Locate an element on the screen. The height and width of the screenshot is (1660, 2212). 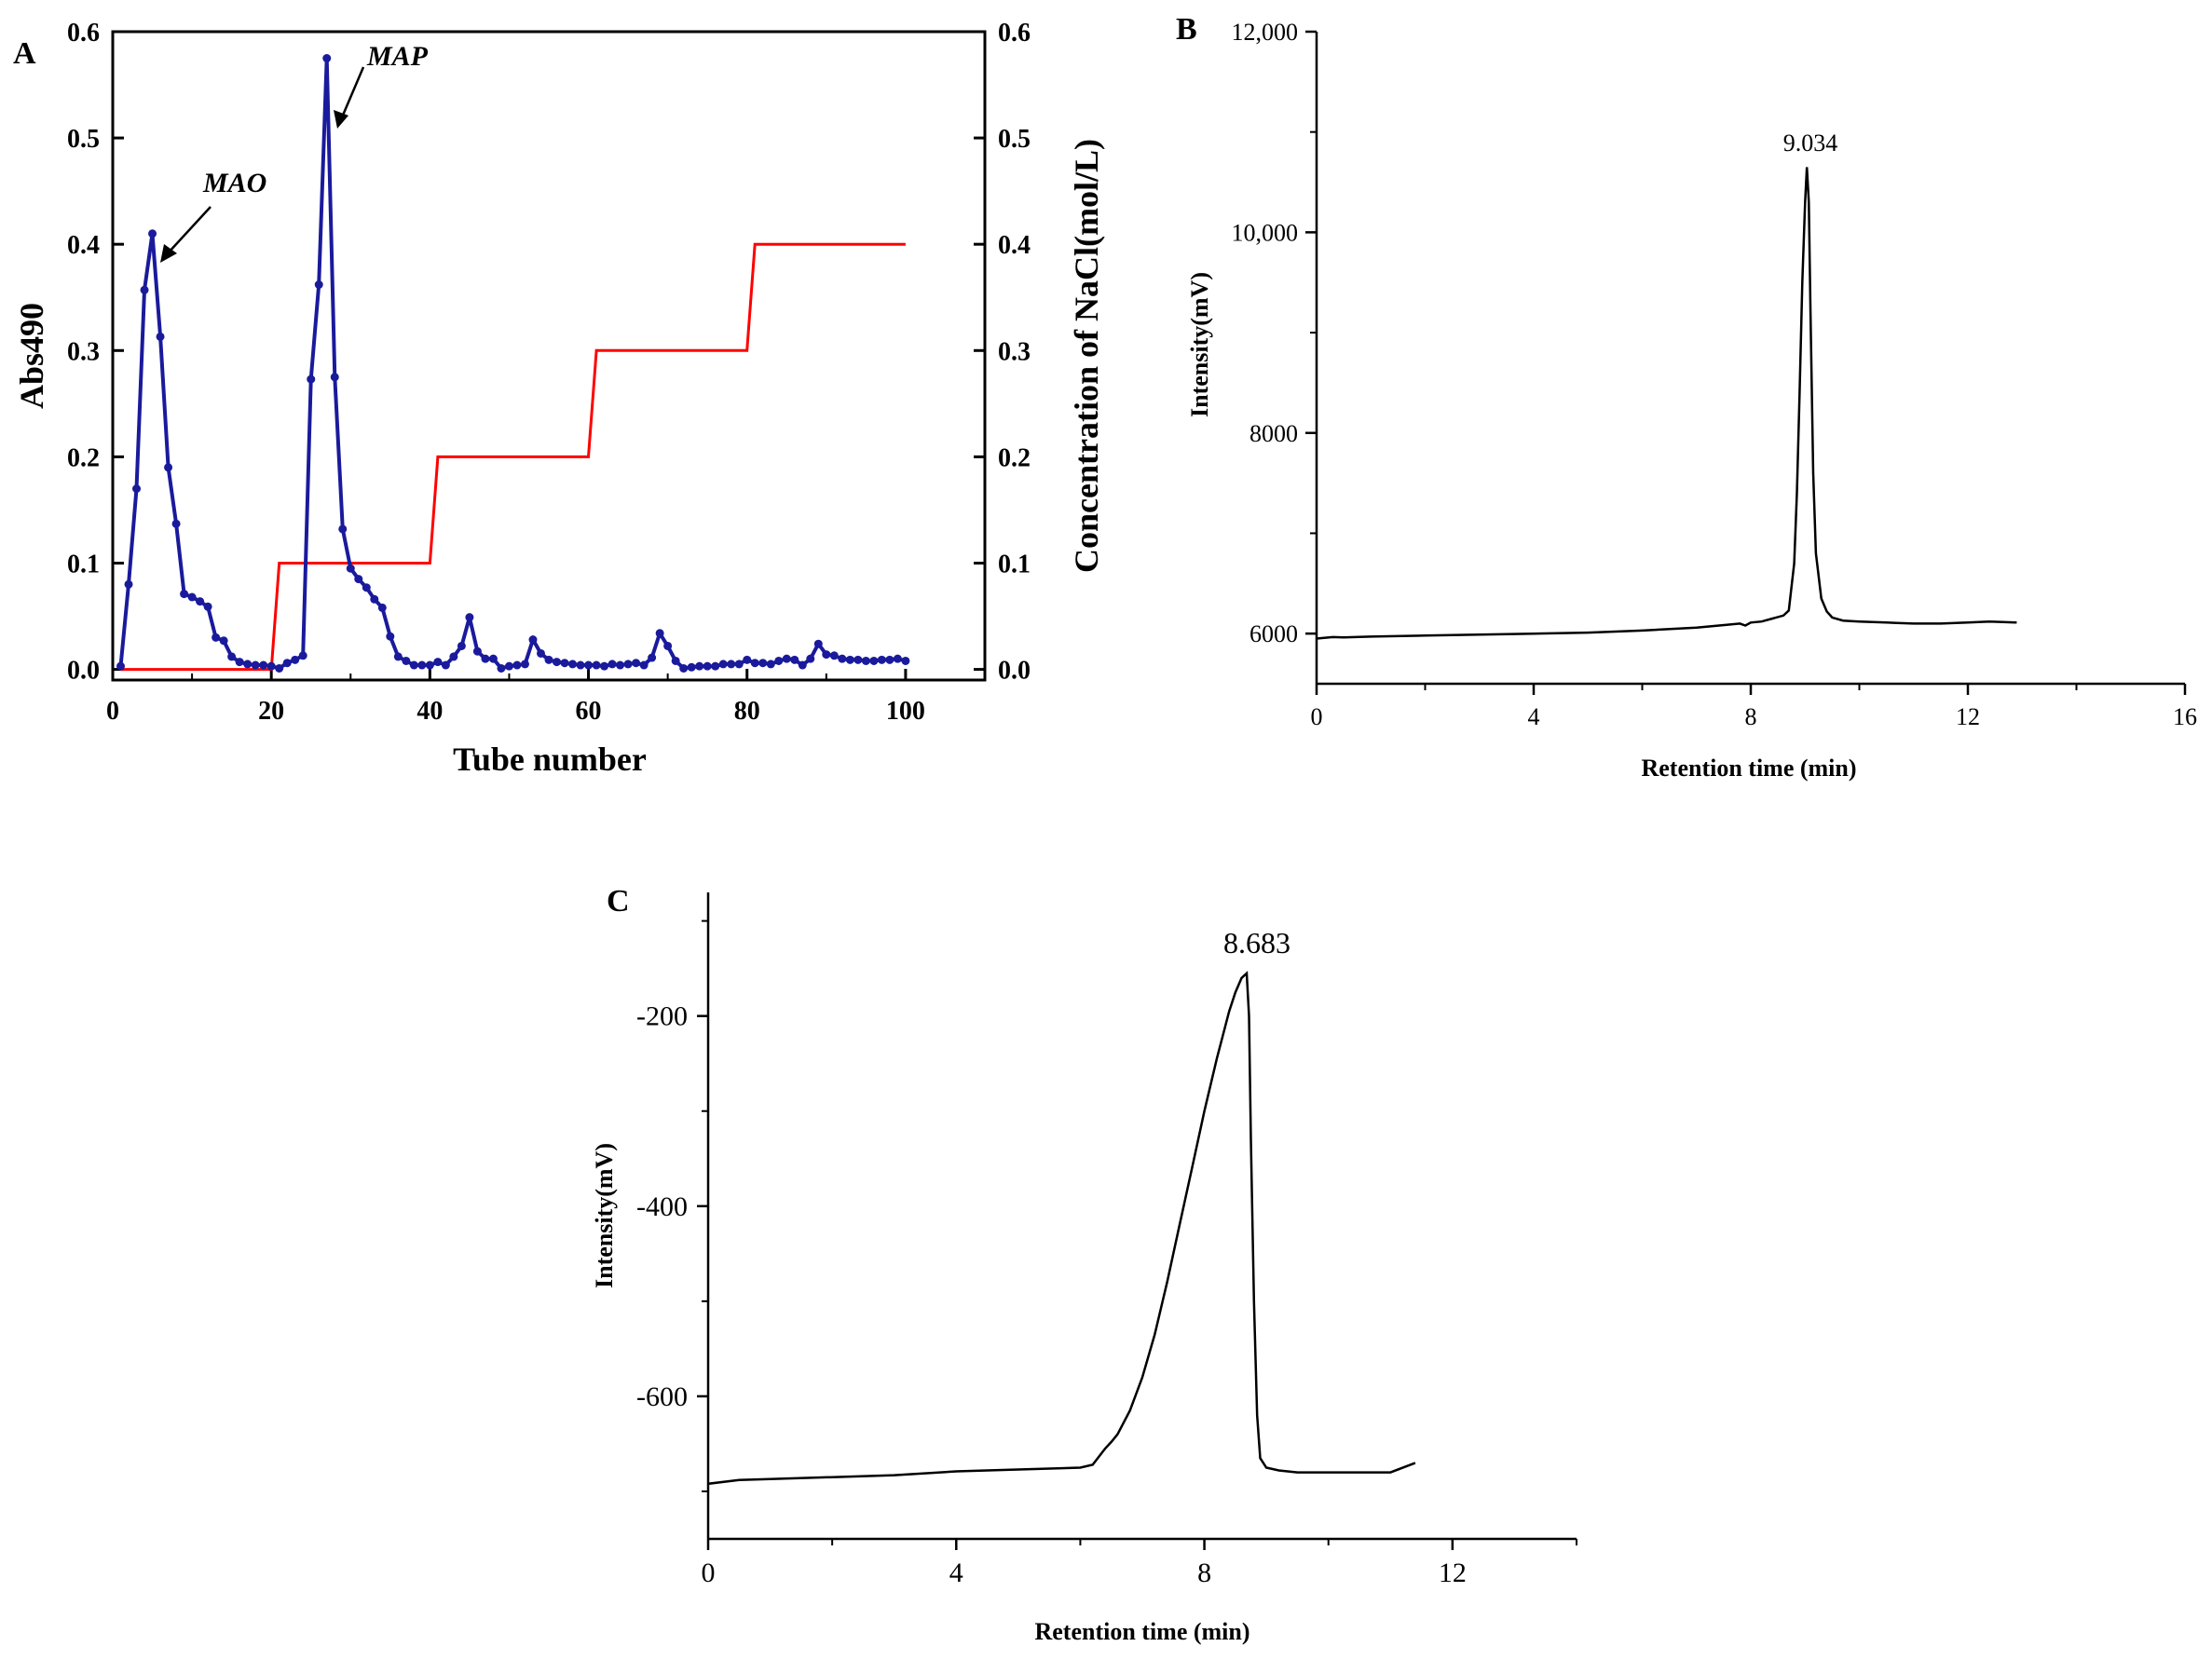
x-tick-label: 40 is located at coordinates (429, 711).